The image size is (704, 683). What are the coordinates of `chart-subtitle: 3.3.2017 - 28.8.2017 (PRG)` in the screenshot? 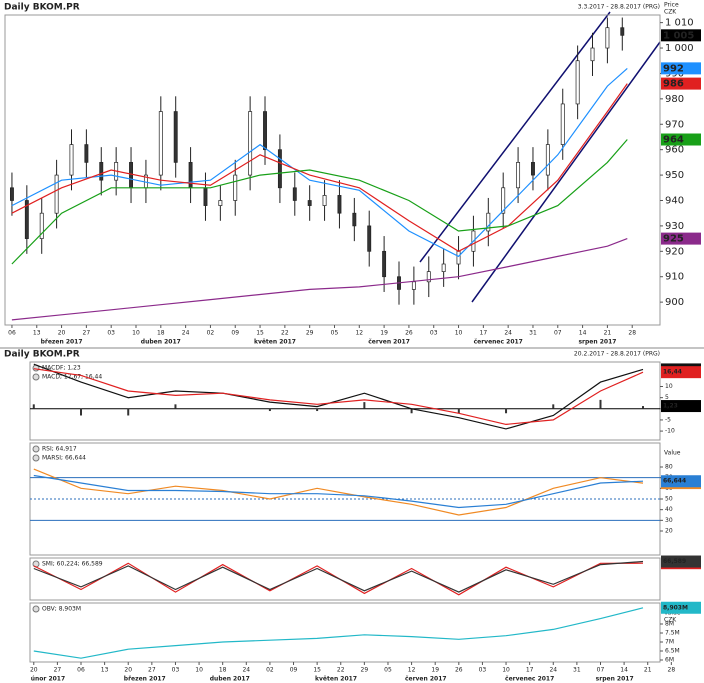 It's located at (619, 7).